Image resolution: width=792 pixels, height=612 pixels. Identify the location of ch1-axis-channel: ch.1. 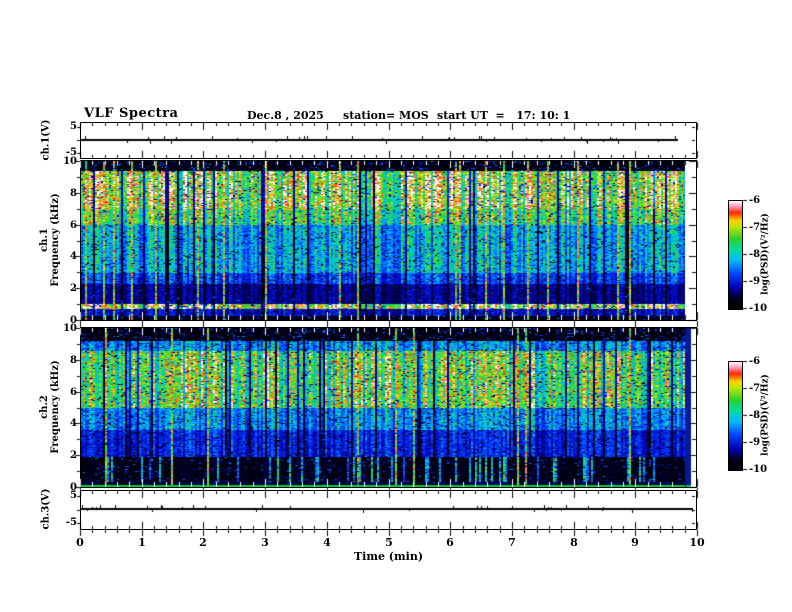
(44, 240).